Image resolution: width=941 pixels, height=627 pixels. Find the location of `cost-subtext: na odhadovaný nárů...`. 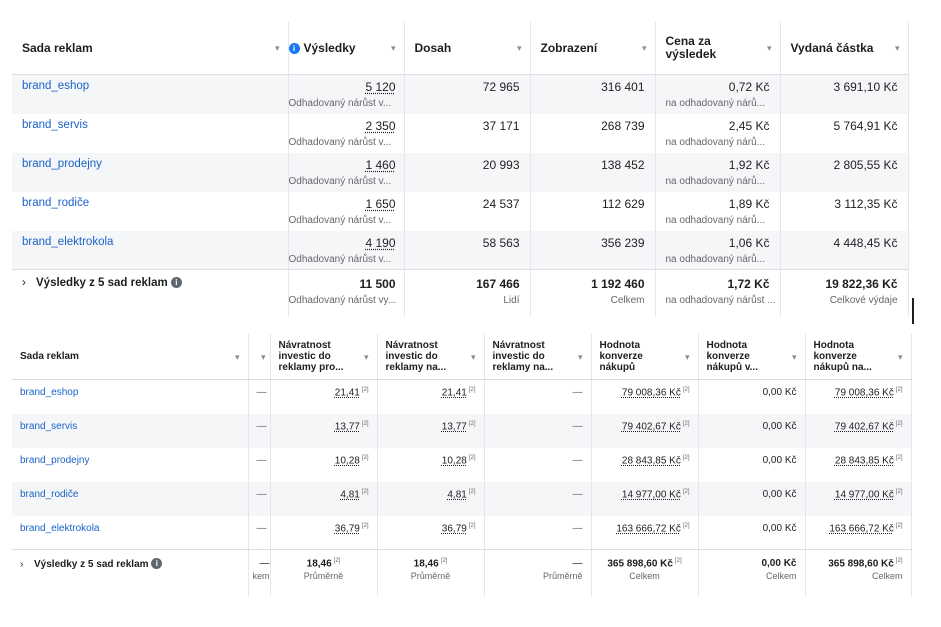

cost-subtext: na odhadovaný nárů... is located at coordinates (715, 142).